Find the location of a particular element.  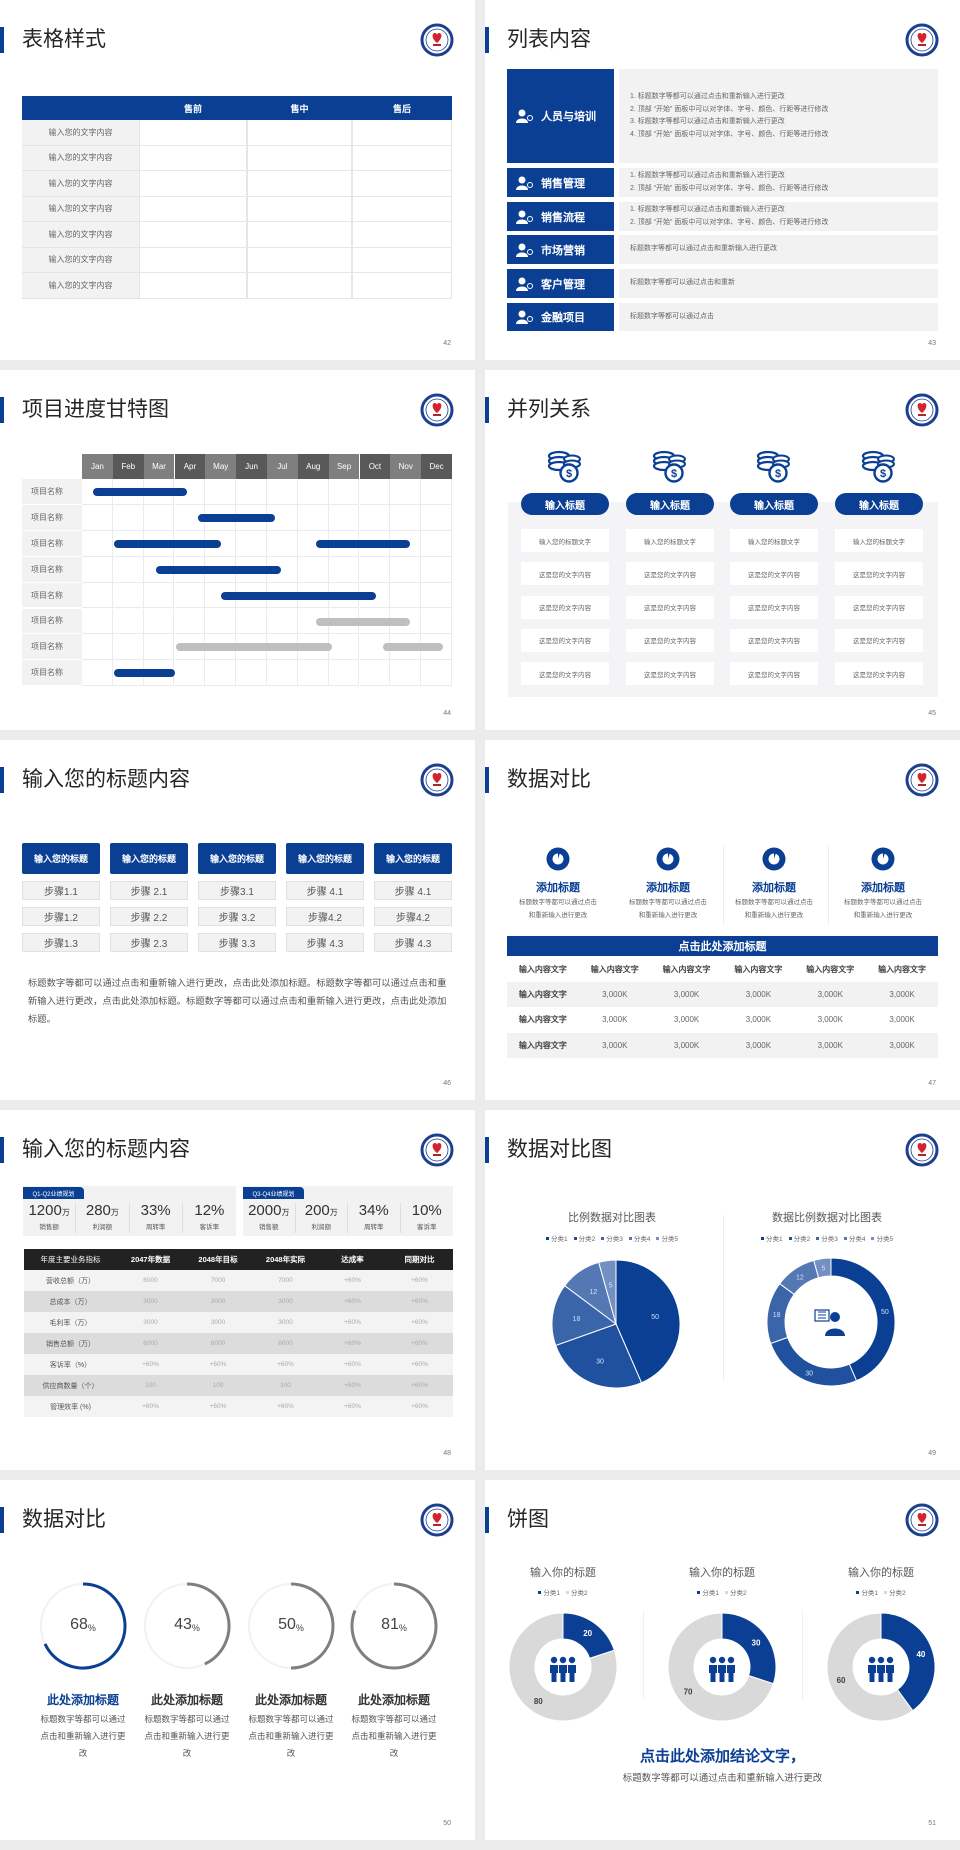

list-label-box: 人员与培训 is located at coordinates (560, 116).